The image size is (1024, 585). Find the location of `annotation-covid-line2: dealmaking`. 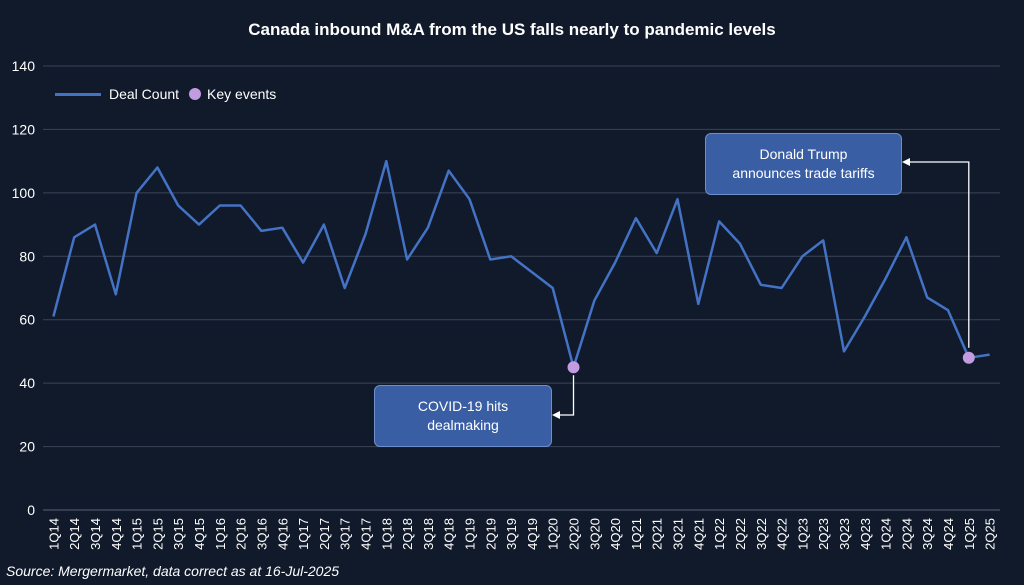

annotation-covid-line2: dealmaking is located at coordinates (463, 425).